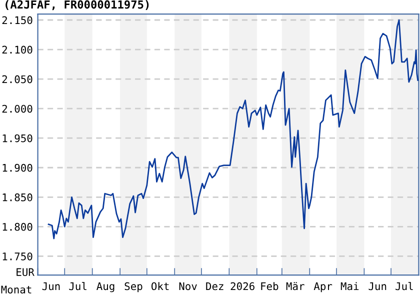  What do you see at coordinates (215, 286) in the screenshot?
I see `x-tick-label: Dez` at bounding box center [215, 286].